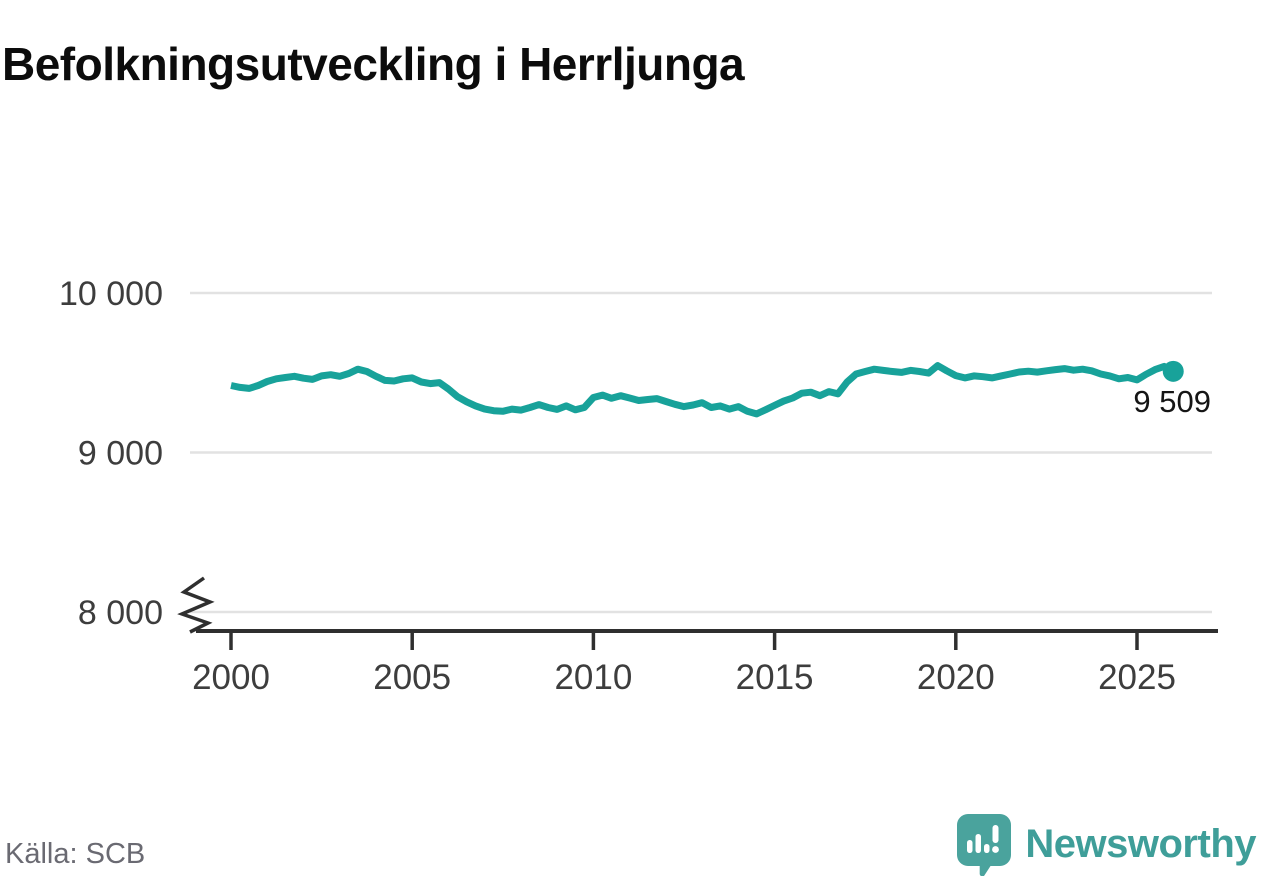 The height and width of the screenshot is (884, 1262). Describe the element at coordinates (231, 677) in the screenshot. I see `x-axis-tick-label: 2000` at that location.